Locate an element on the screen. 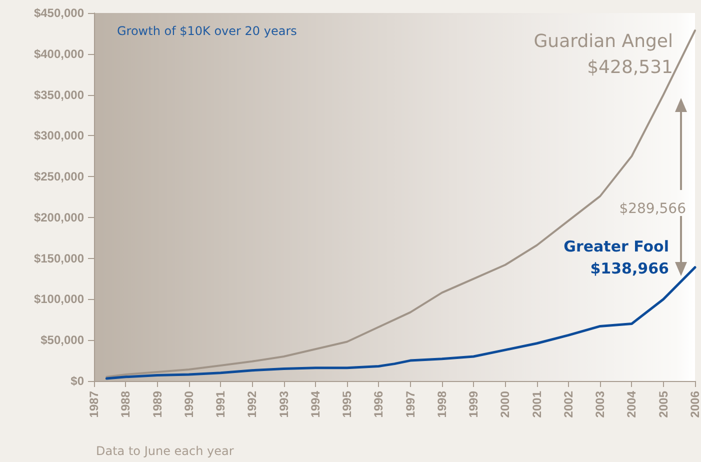 Image resolution: width=701 pixels, height=462 pixels. y-tick-label: $0 is located at coordinates (77, 381).